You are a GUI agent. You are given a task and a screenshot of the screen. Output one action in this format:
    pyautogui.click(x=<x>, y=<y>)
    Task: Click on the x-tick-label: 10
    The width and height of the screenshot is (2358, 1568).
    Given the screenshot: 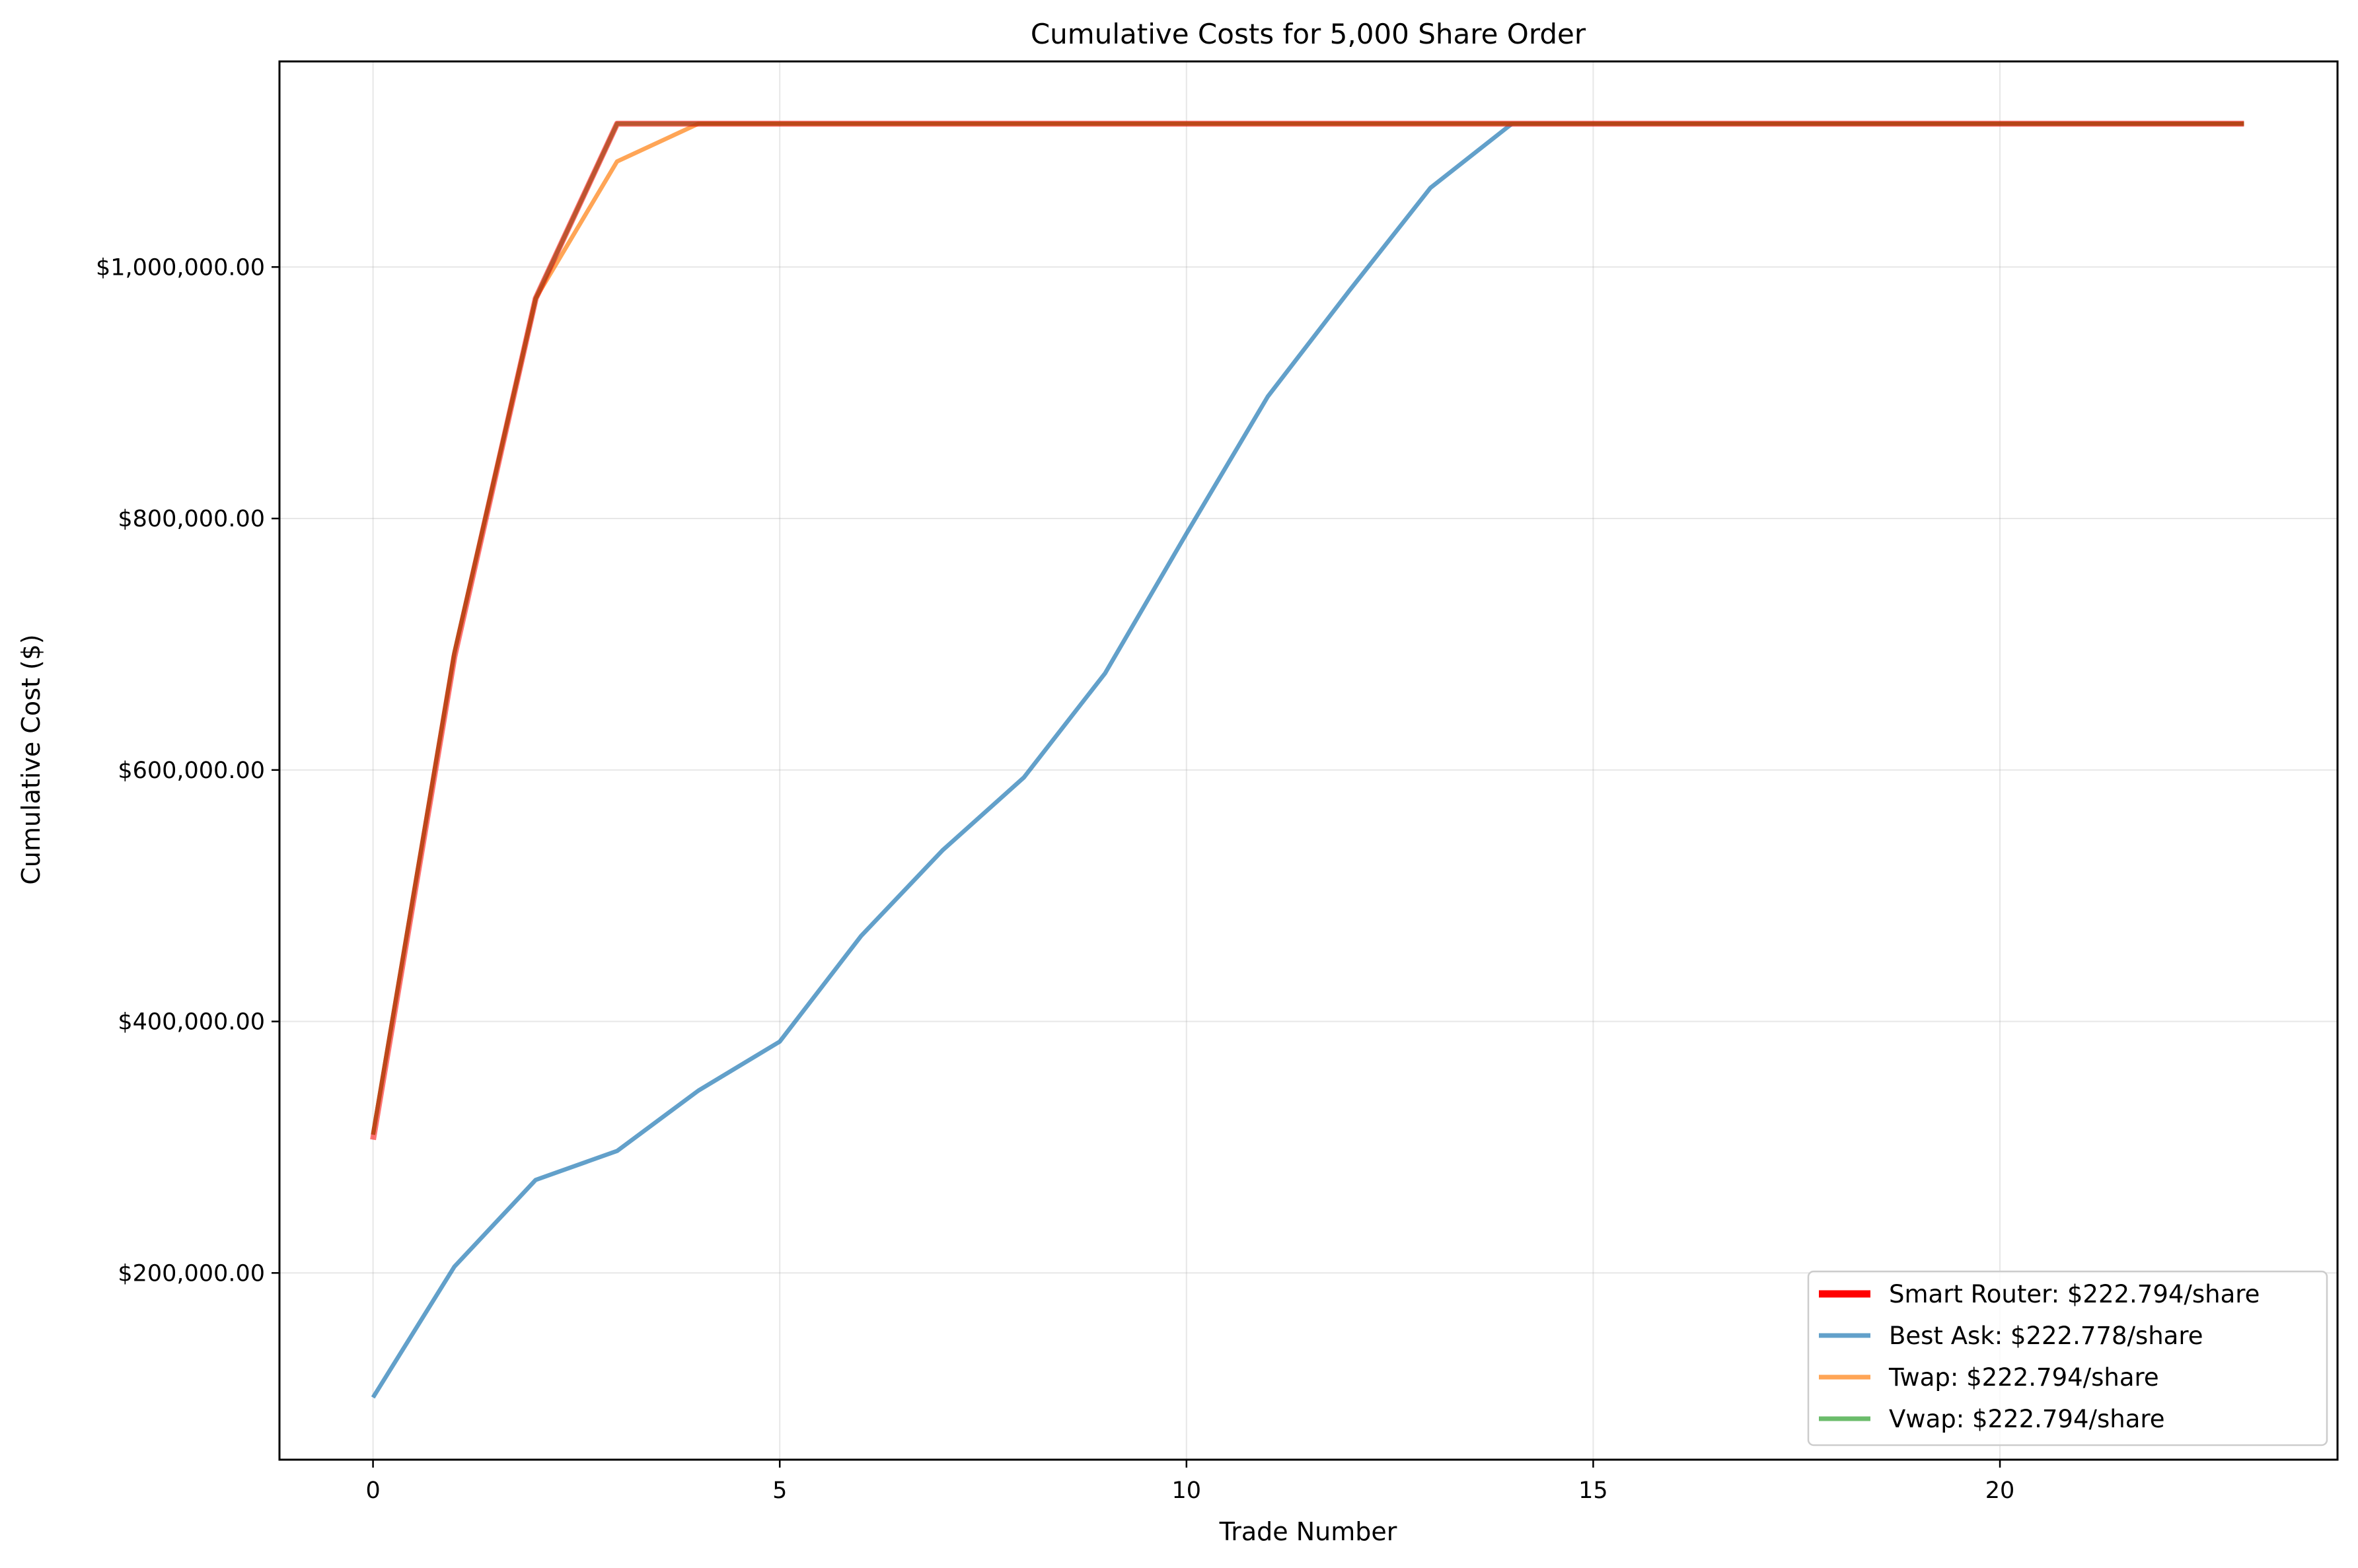 What is the action you would take?
    pyautogui.click(x=1187, y=1491)
    